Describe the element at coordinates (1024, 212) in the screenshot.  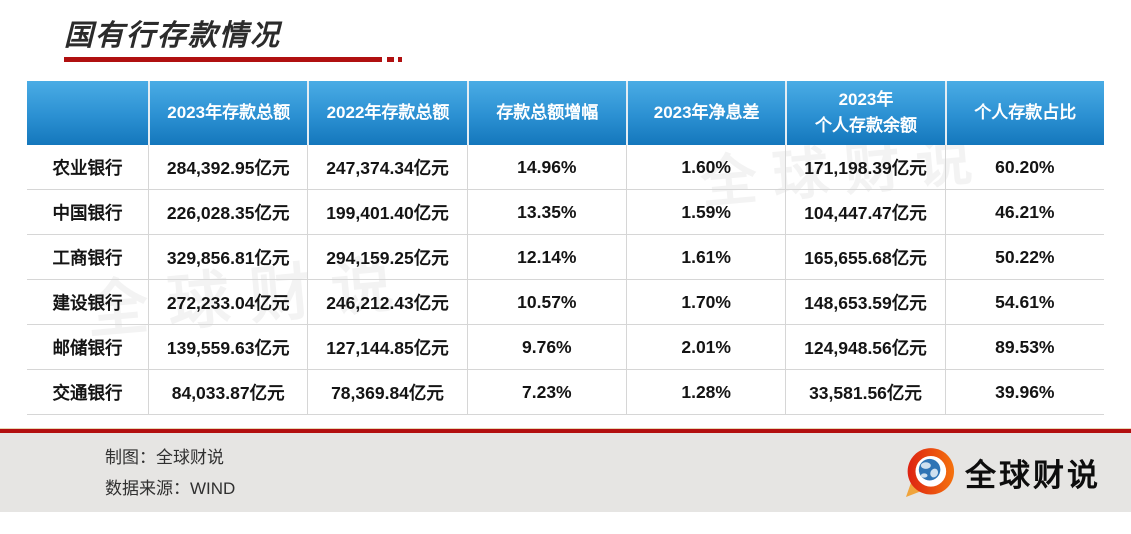
I see `value-cell: 46.21%` at that location.